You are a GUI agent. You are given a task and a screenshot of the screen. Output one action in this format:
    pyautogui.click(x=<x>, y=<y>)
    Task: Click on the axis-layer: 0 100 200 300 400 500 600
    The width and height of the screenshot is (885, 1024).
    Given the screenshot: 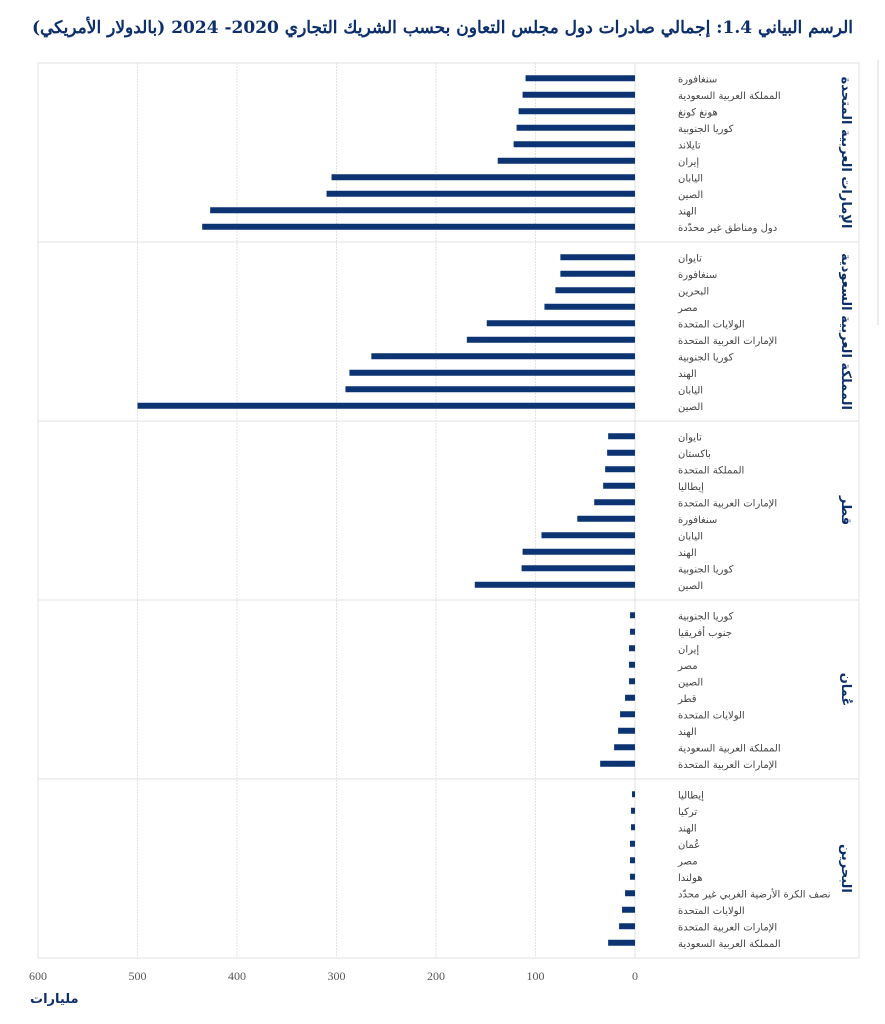 What is the action you would take?
    pyautogui.click(x=333, y=976)
    